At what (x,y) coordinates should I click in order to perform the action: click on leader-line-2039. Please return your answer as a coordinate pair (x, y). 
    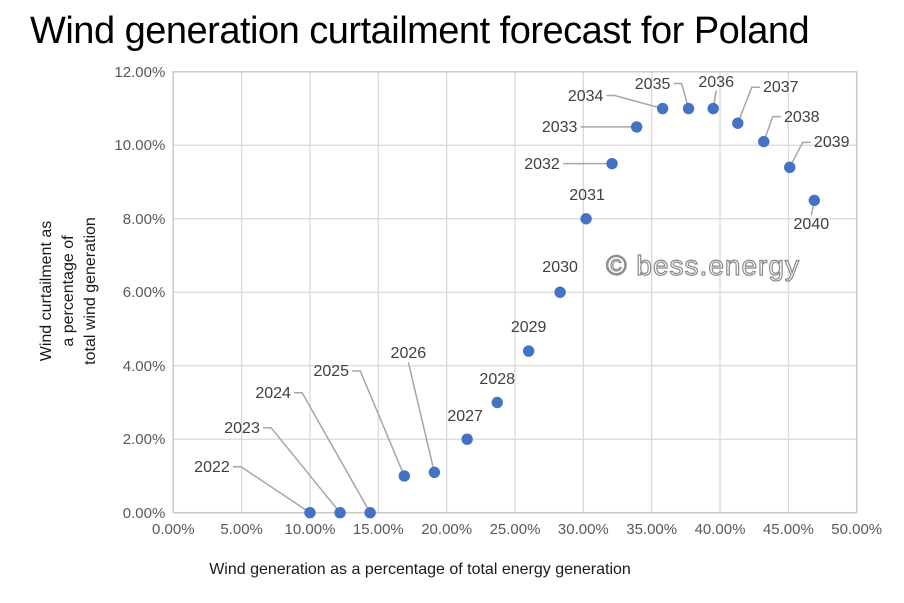
    Looking at the image, I should click on (800, 154).